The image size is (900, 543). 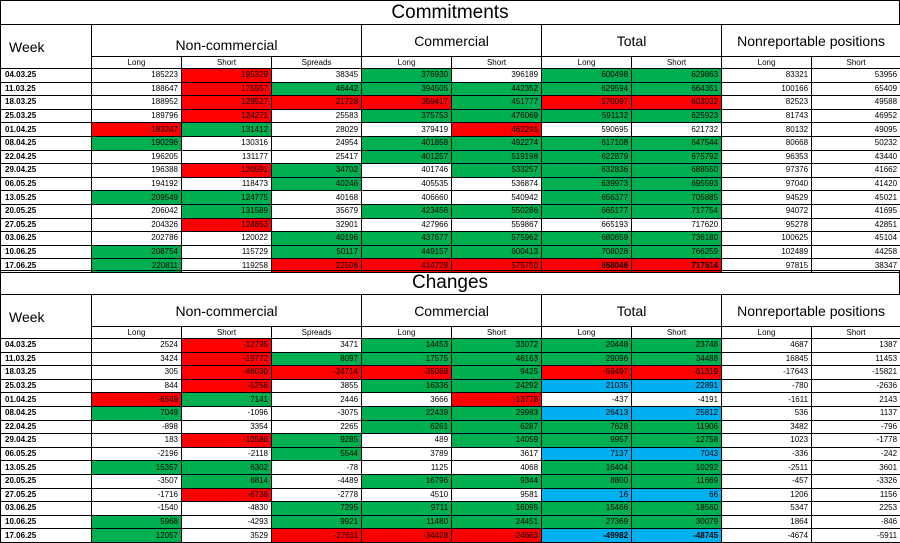 I want to click on tot-short-cell: 34488, so click(x=677, y=359).